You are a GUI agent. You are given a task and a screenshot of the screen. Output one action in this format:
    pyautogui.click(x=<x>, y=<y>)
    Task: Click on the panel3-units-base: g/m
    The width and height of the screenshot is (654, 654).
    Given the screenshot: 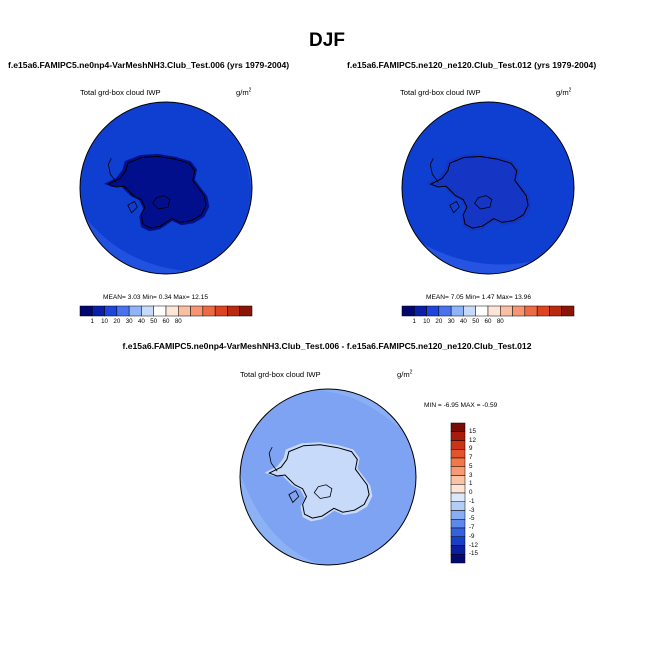 What is the action you would take?
    pyautogui.click(x=403, y=374)
    